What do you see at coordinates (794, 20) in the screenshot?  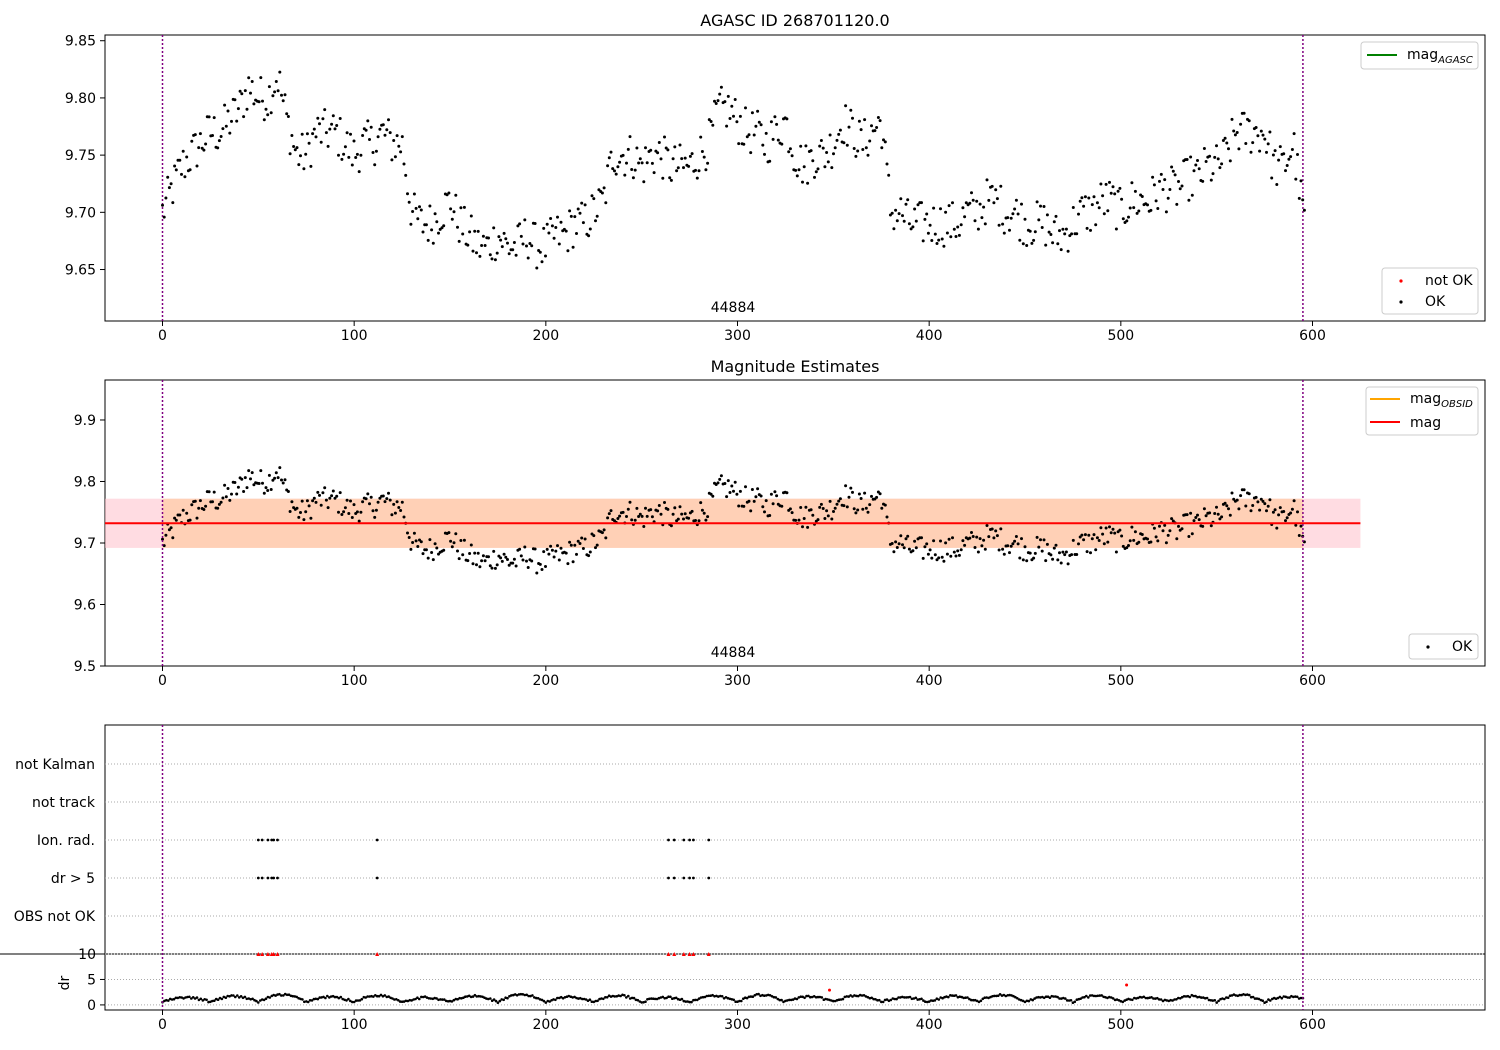 I see `panel1-title: AGASC ID 268701120.0` at bounding box center [794, 20].